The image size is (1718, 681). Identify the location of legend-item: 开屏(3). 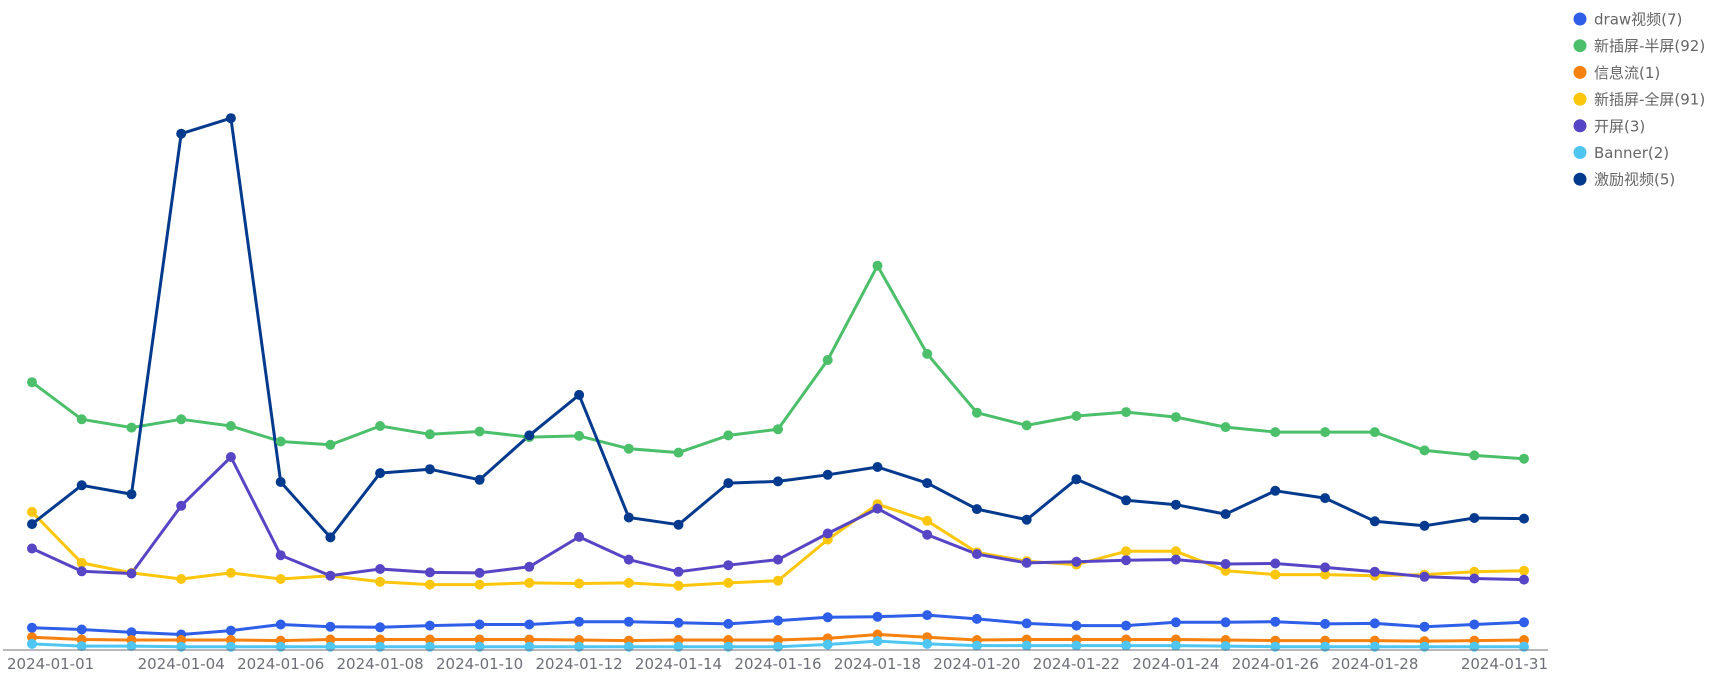
(1609, 126).